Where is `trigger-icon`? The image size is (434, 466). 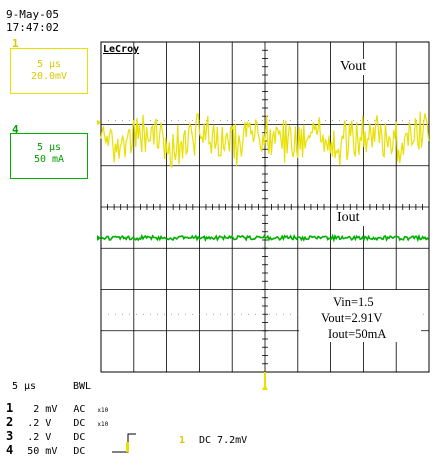 trigger-icon is located at coordinates (124, 443).